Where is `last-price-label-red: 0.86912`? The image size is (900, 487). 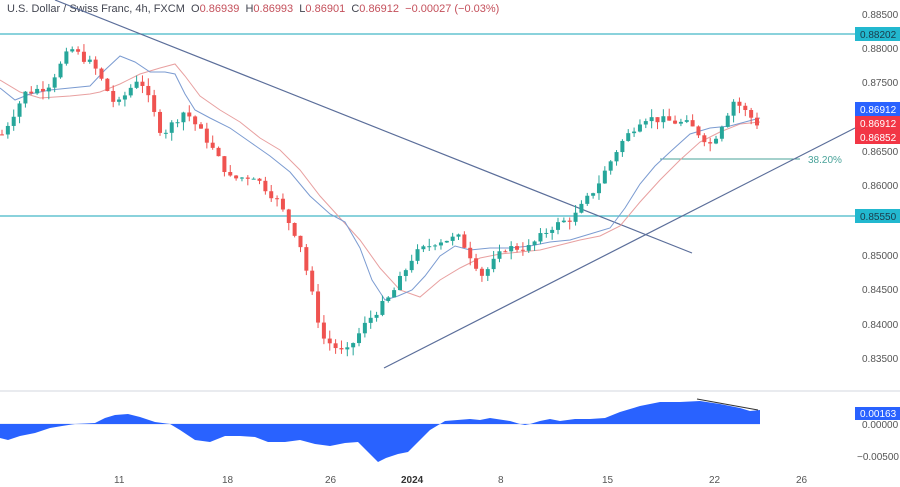
last-price-label-red: 0.86912 is located at coordinates (878, 124).